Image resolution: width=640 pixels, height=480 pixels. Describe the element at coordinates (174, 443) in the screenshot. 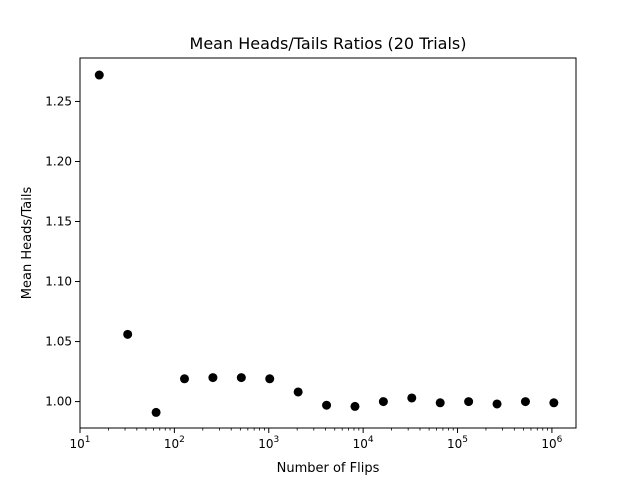

I see `x-tick-label: 10²` at that location.